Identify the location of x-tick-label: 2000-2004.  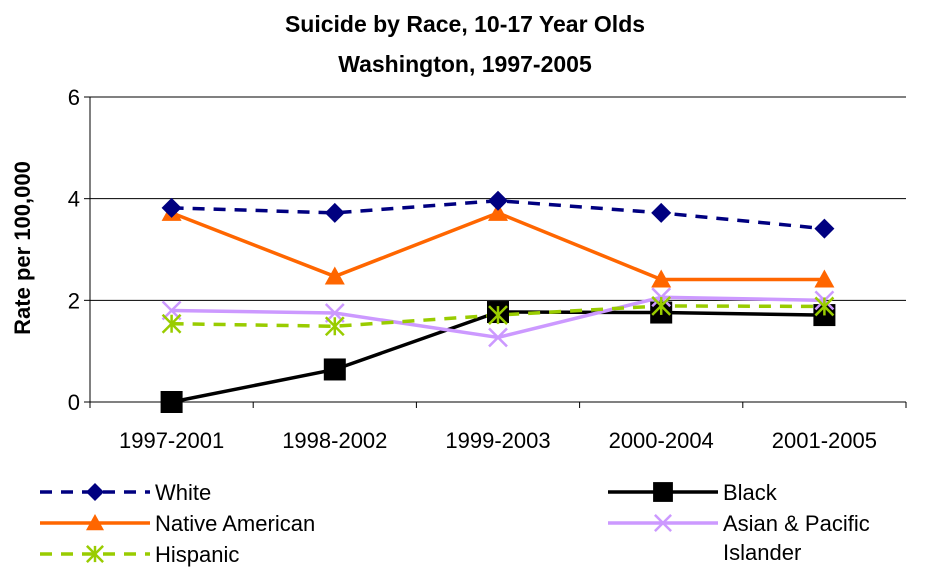
(661, 440).